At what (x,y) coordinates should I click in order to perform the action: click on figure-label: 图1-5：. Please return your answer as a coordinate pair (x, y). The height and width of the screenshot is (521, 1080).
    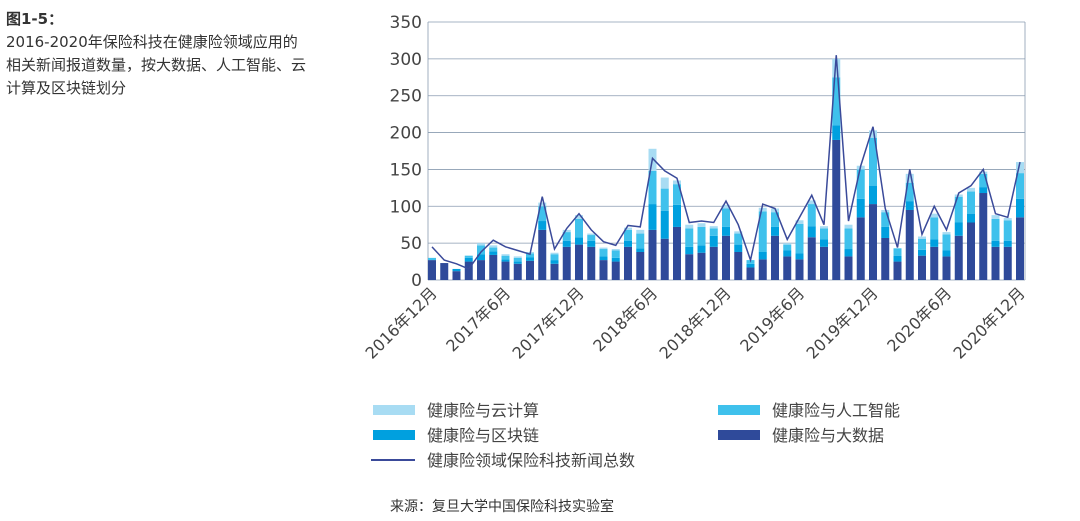
    Looking at the image, I should click on (35, 19).